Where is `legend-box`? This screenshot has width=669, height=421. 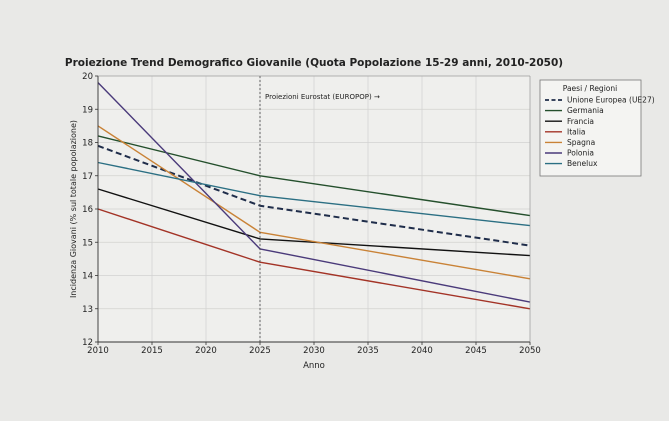 legend-box is located at coordinates (590, 128).